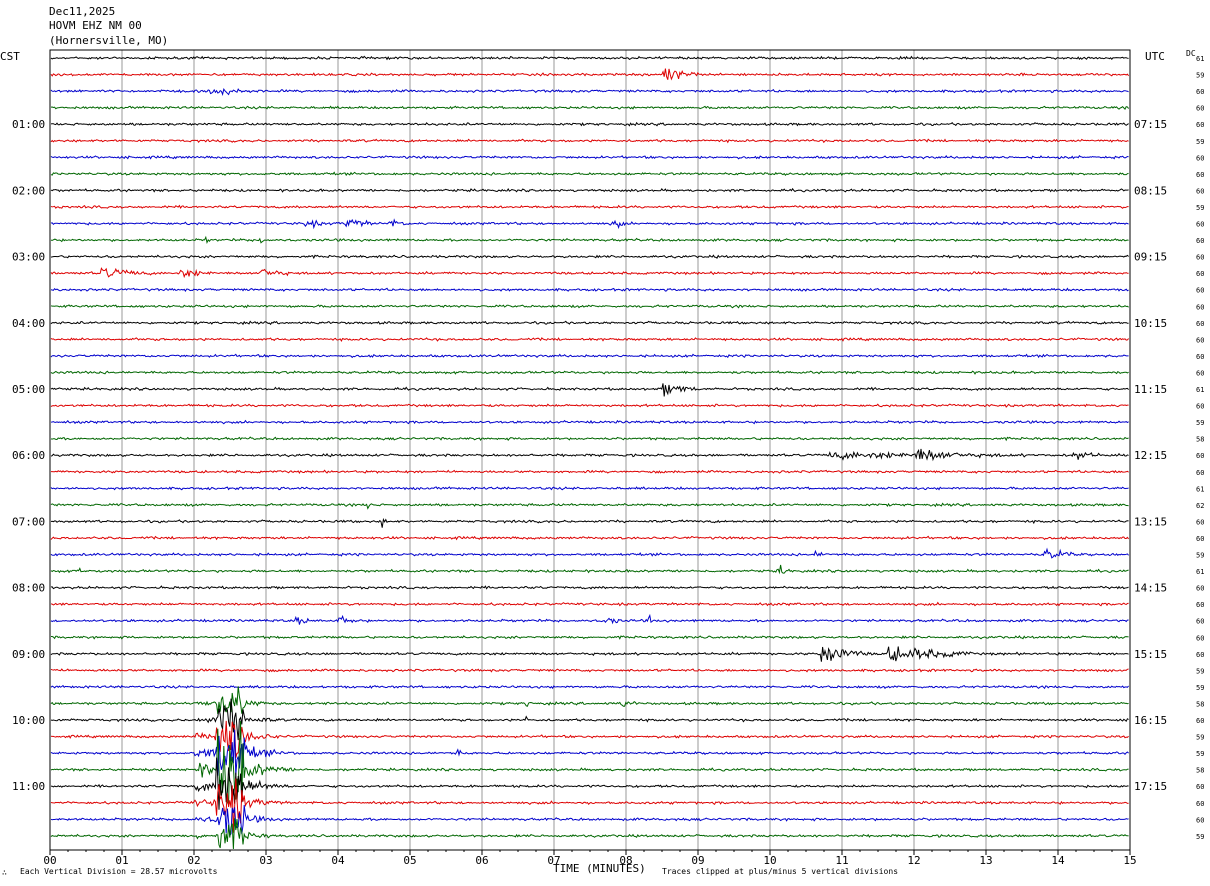 This screenshot has height=886, width=1210. Describe the element at coordinates (1150, 323) in the screenshot. I see `right-time-label: 10:15` at that location.